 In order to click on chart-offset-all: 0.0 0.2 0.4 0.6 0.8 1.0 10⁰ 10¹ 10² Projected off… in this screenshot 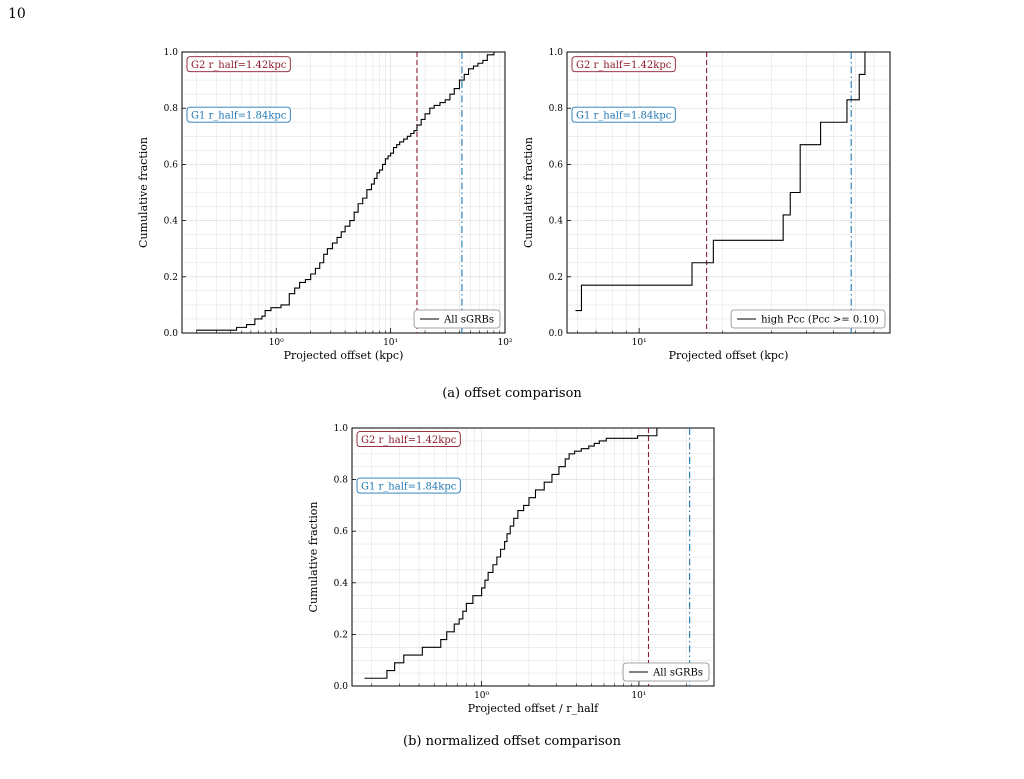, I will do `click(325, 205)`.